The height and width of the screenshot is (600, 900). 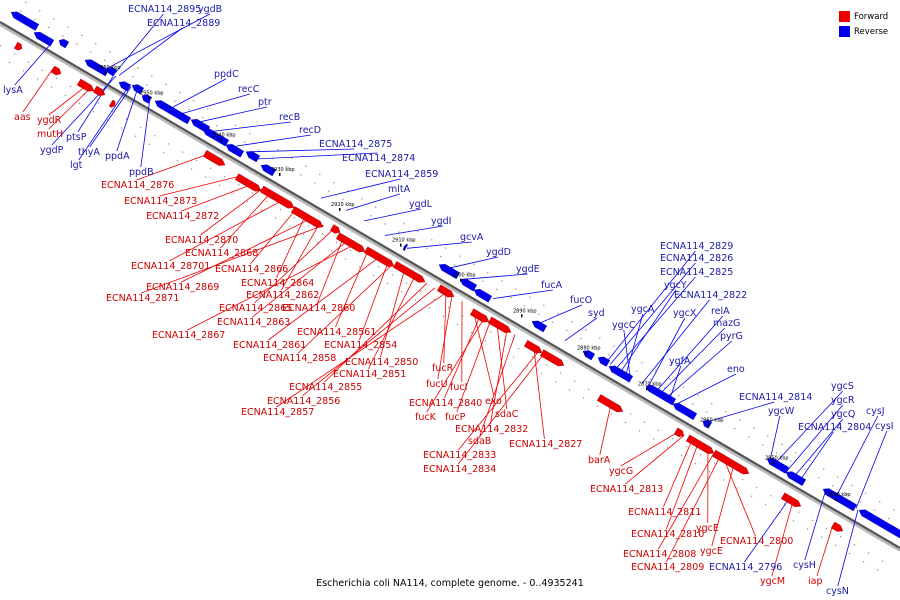 I want to click on gene-label: exo, so click(x=493, y=401).